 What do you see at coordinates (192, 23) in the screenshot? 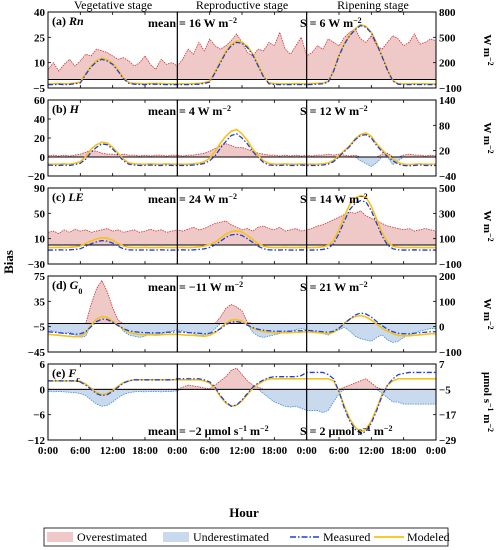
I see `bias-mean: mean = 16 W m−2` at bounding box center [192, 23].